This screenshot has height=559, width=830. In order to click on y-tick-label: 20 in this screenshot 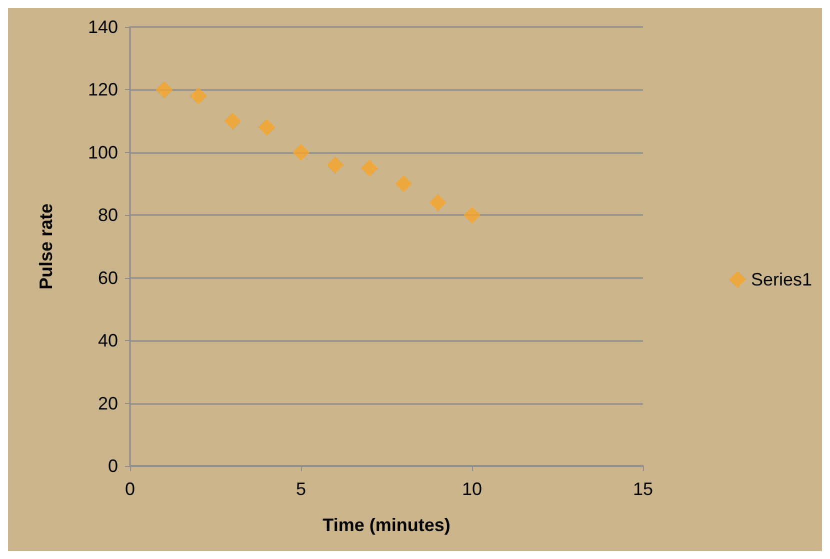, I will do `click(108, 403)`.